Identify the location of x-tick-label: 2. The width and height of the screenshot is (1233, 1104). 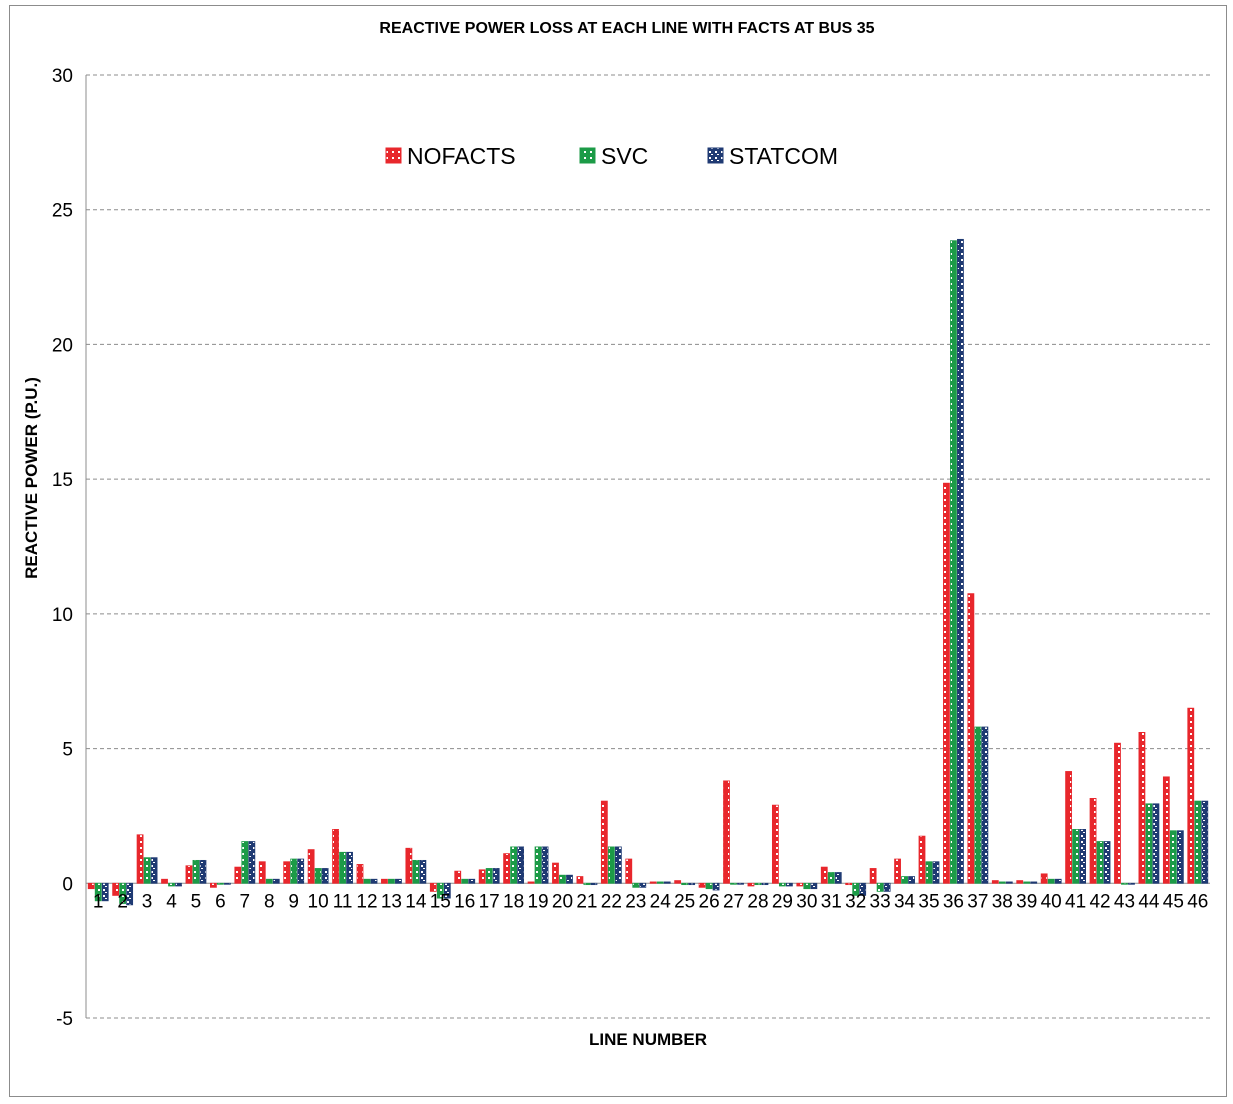
(122, 901).